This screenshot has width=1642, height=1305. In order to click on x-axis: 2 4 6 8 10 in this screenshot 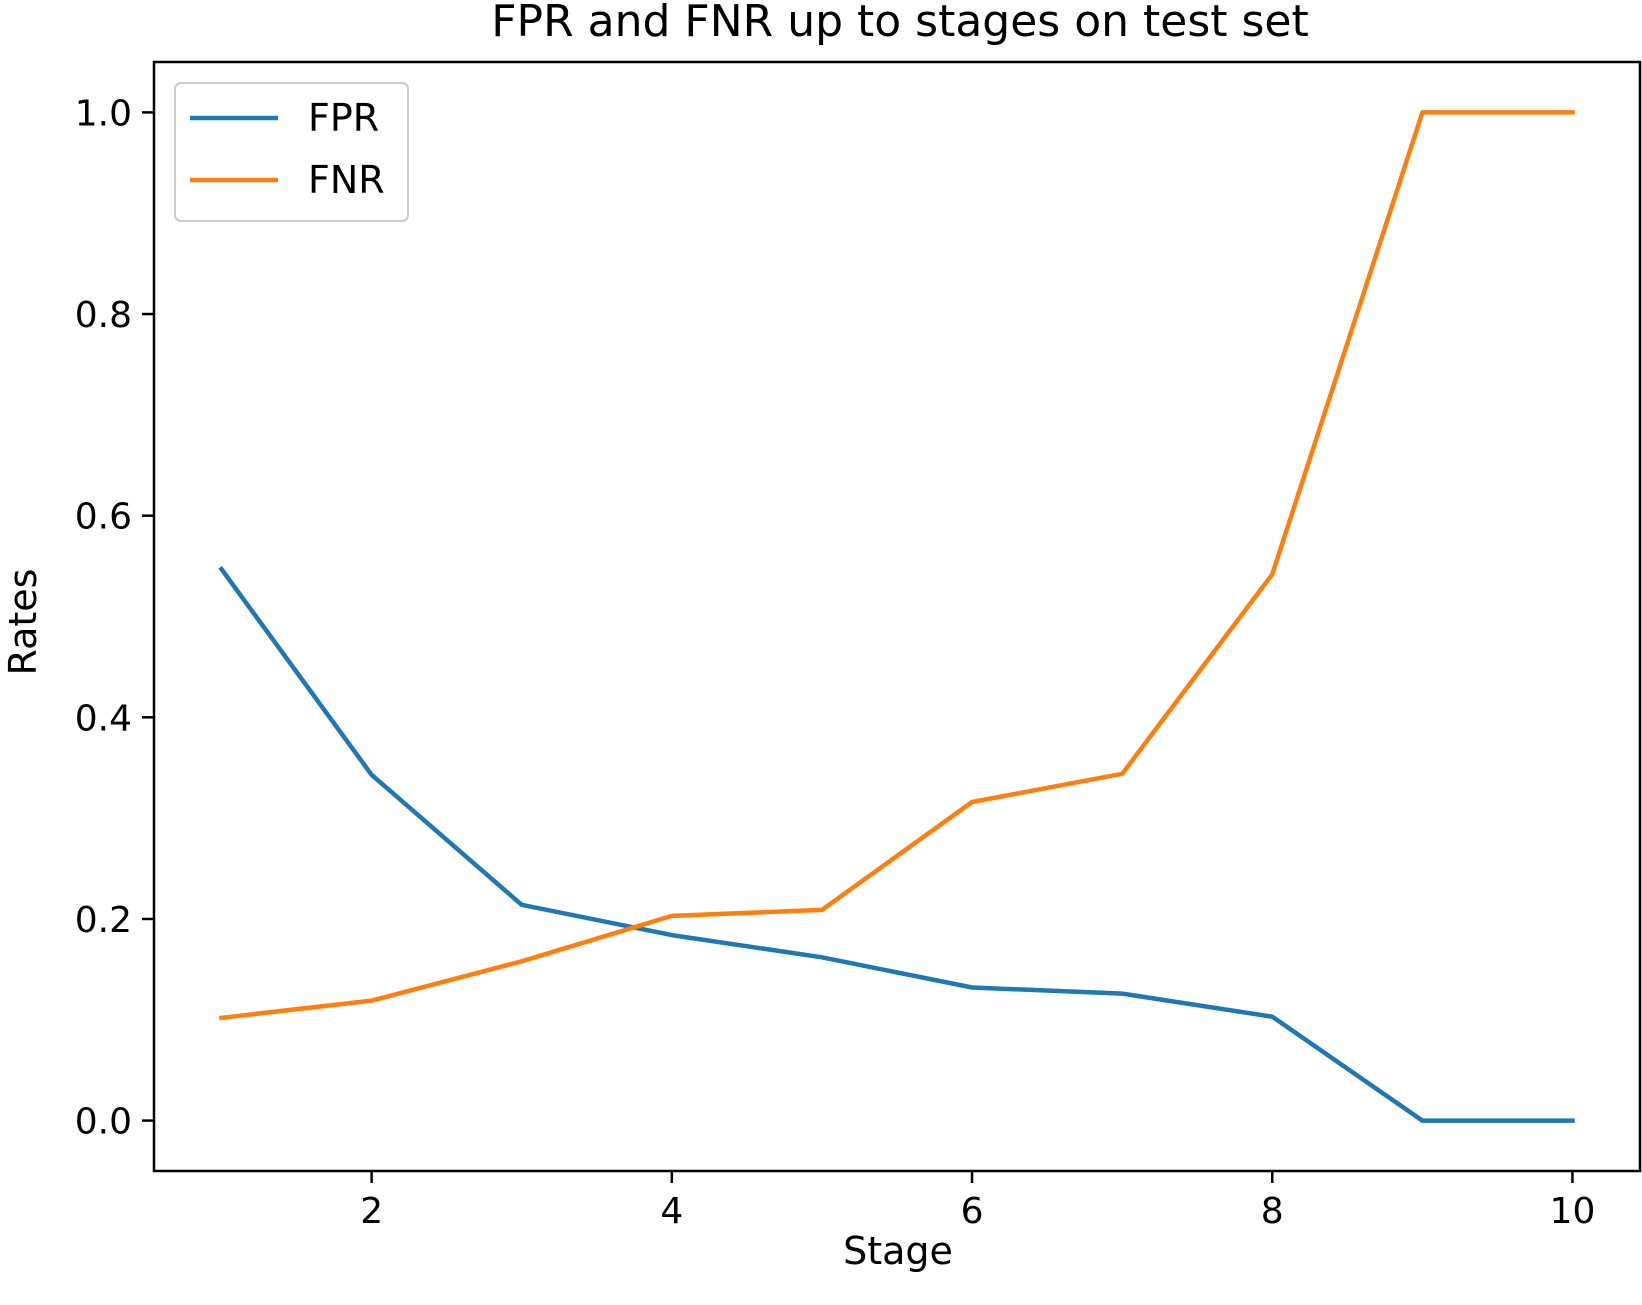, I will do `click(977, 1201)`.